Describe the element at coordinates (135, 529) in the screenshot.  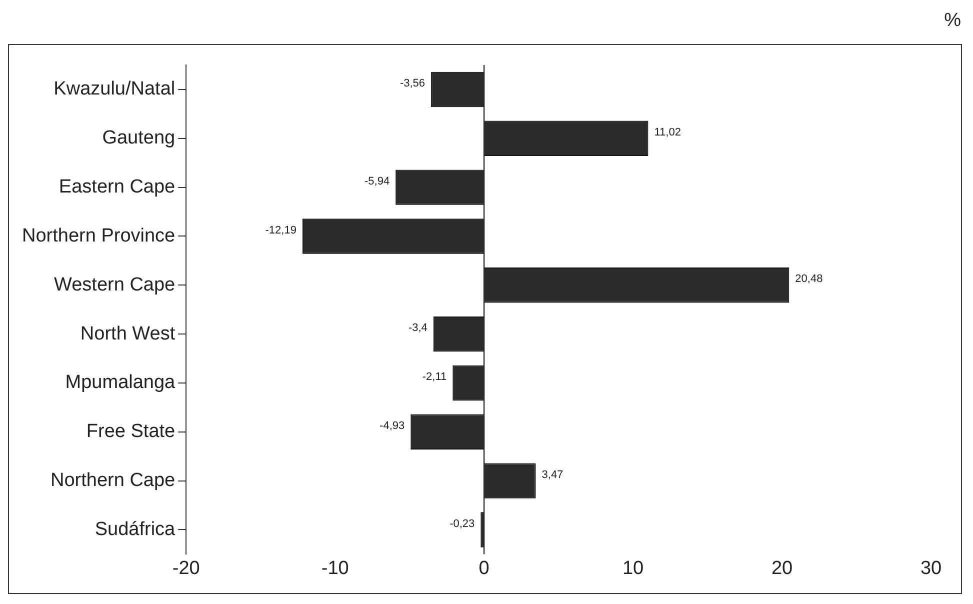
I see `y-tick-label: Sudáfrica` at that location.